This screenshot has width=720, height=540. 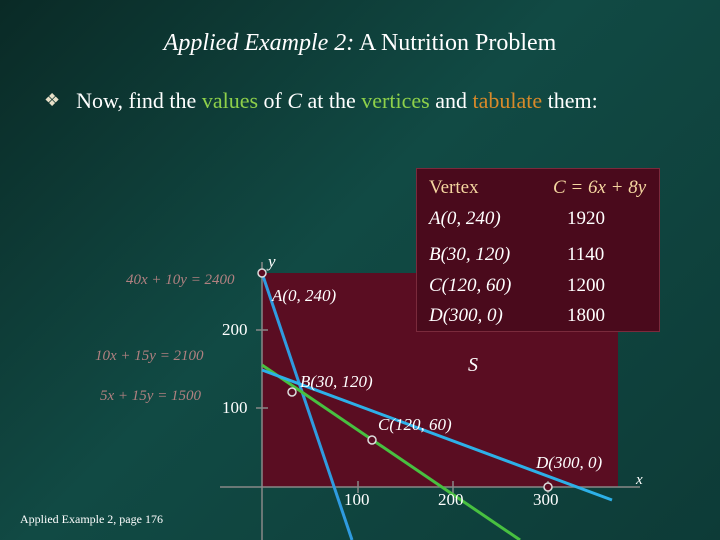 What do you see at coordinates (470, 254) in the screenshot?
I see `table-cell-vertex: B(30, 120)` at bounding box center [470, 254].